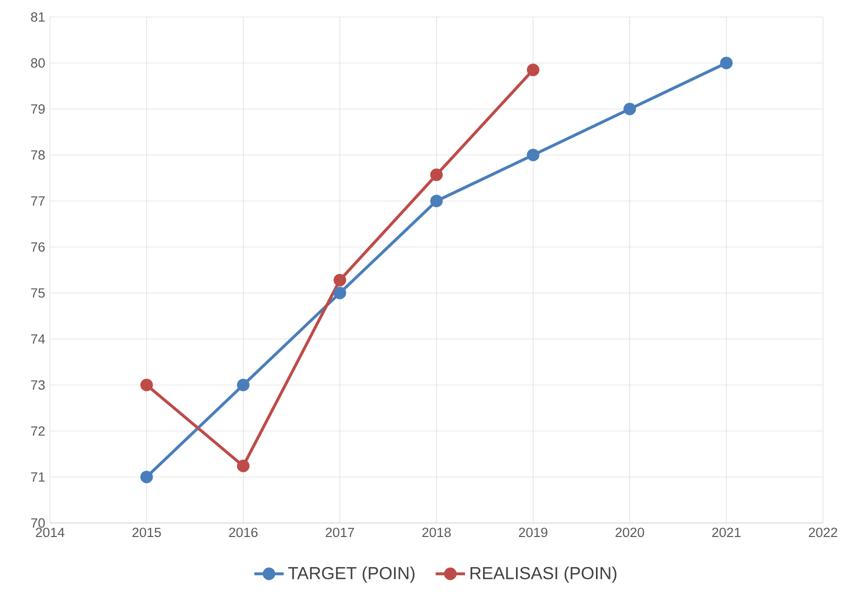 Image resolution: width=854 pixels, height=592 pixels. What do you see at coordinates (146, 533) in the screenshot?
I see `x-tick-label: 2015` at bounding box center [146, 533].